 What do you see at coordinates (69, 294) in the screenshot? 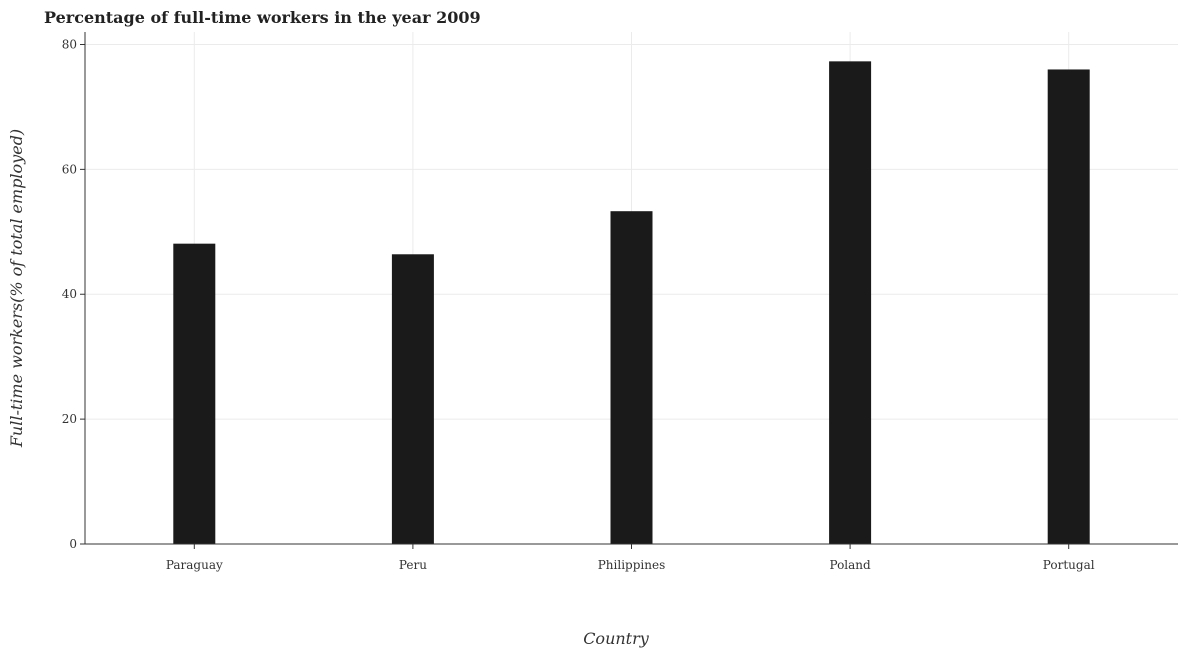
I see `y-tick-label: 40` at bounding box center [69, 294].